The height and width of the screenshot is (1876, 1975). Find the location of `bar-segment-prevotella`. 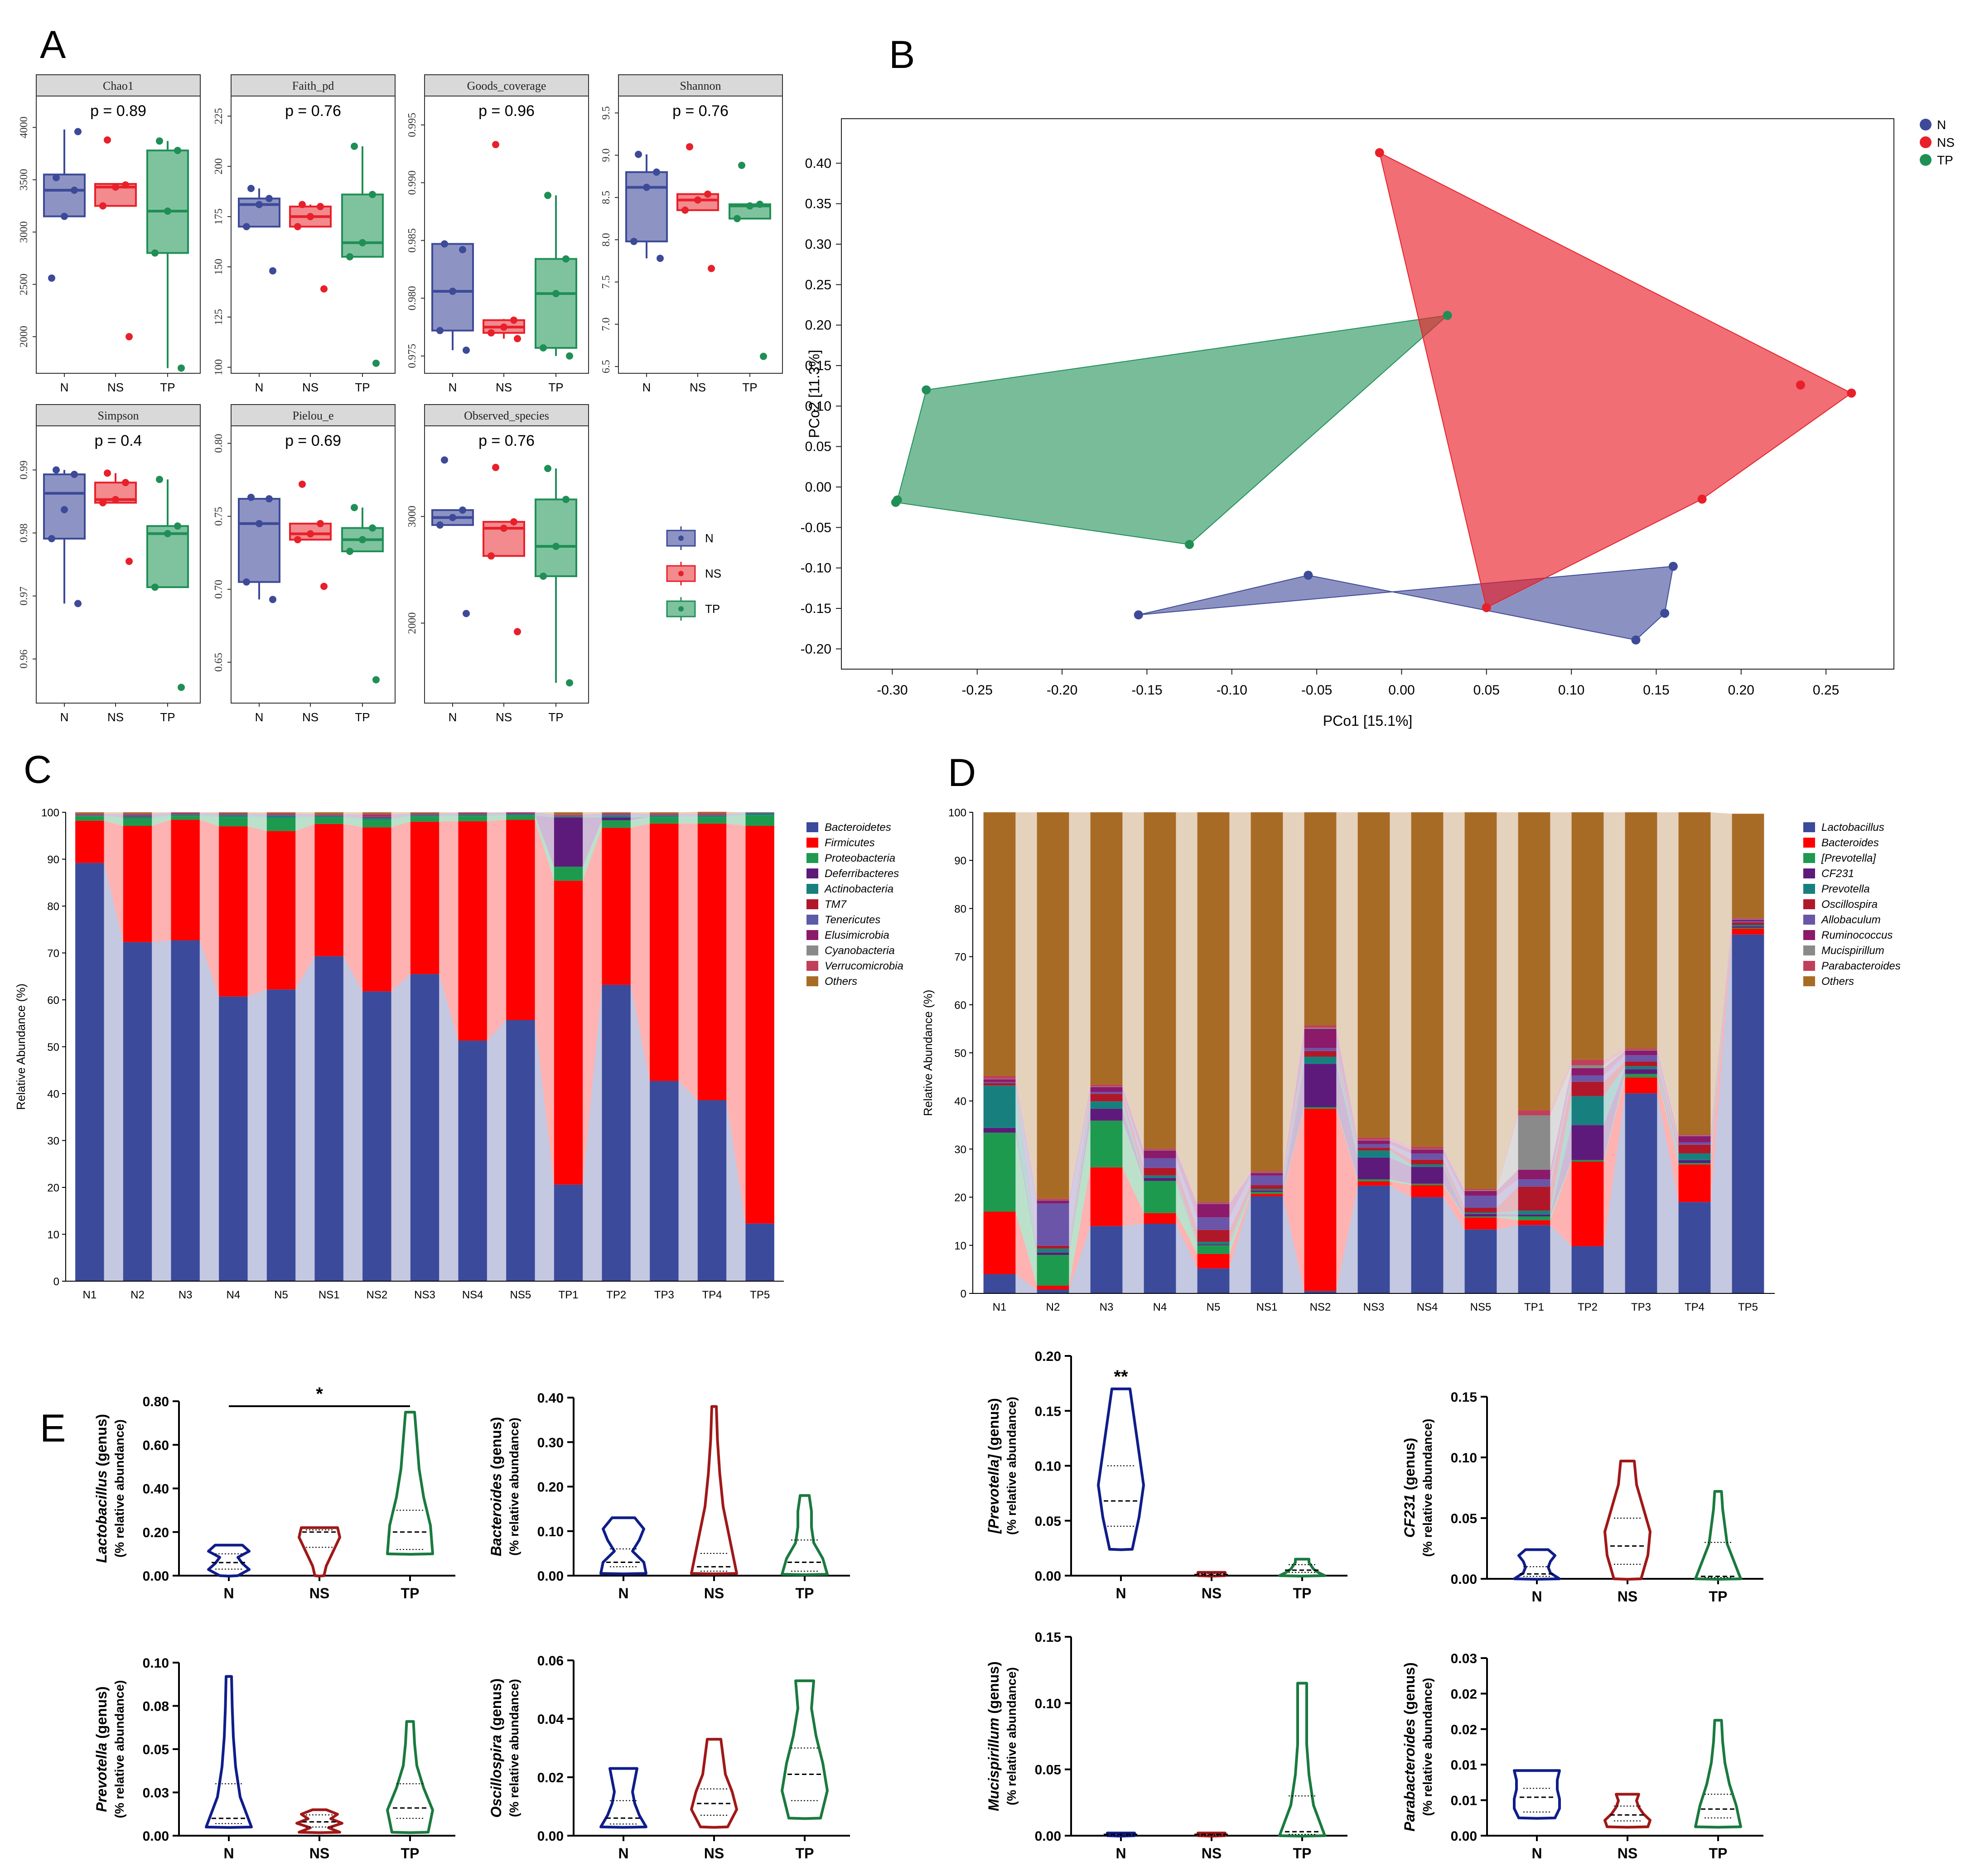

bar-segment-prevotella is located at coordinates (1107, 1143).